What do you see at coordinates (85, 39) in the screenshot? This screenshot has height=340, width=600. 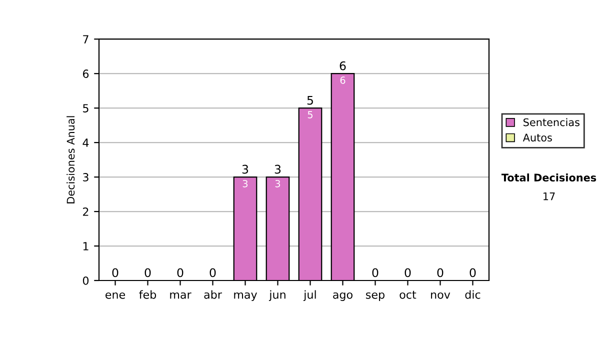 I see `y-tick-label: 7` at bounding box center [85, 39].